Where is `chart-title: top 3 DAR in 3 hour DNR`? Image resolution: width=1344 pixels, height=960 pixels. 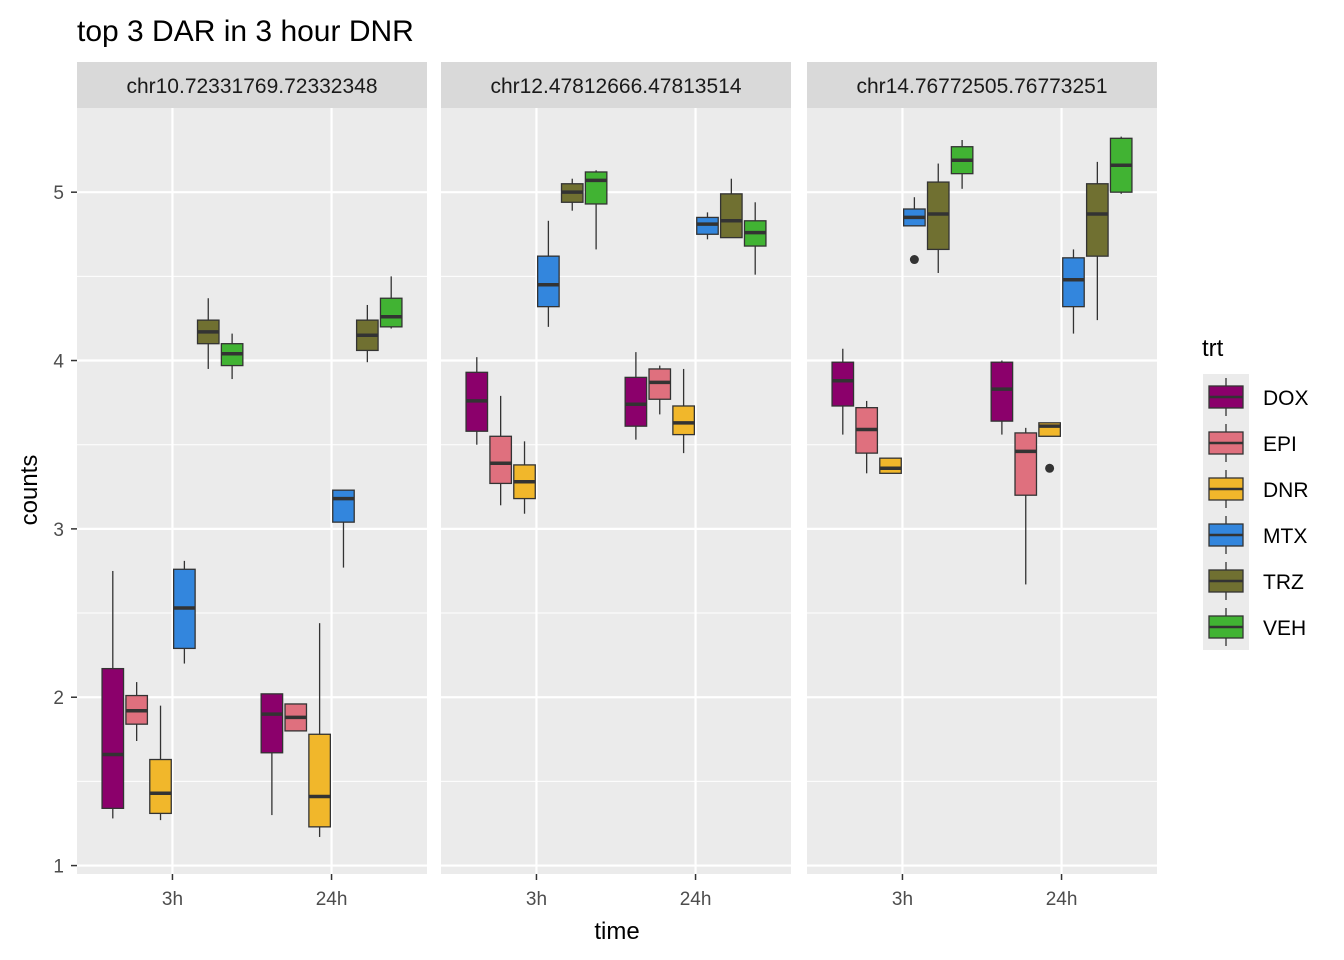
chart-title: top 3 DAR in 3 hour DNR is located at coordinates (245, 31).